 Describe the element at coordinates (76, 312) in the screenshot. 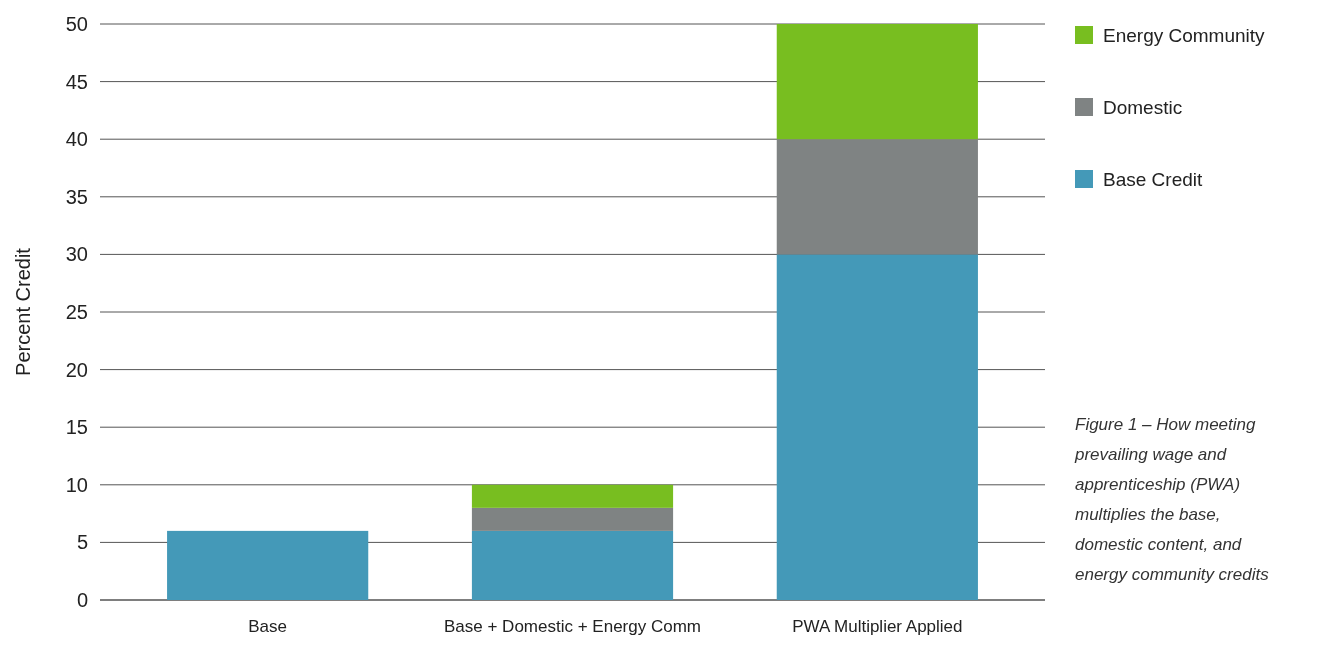

I see `y-tick-label: 25` at that location.